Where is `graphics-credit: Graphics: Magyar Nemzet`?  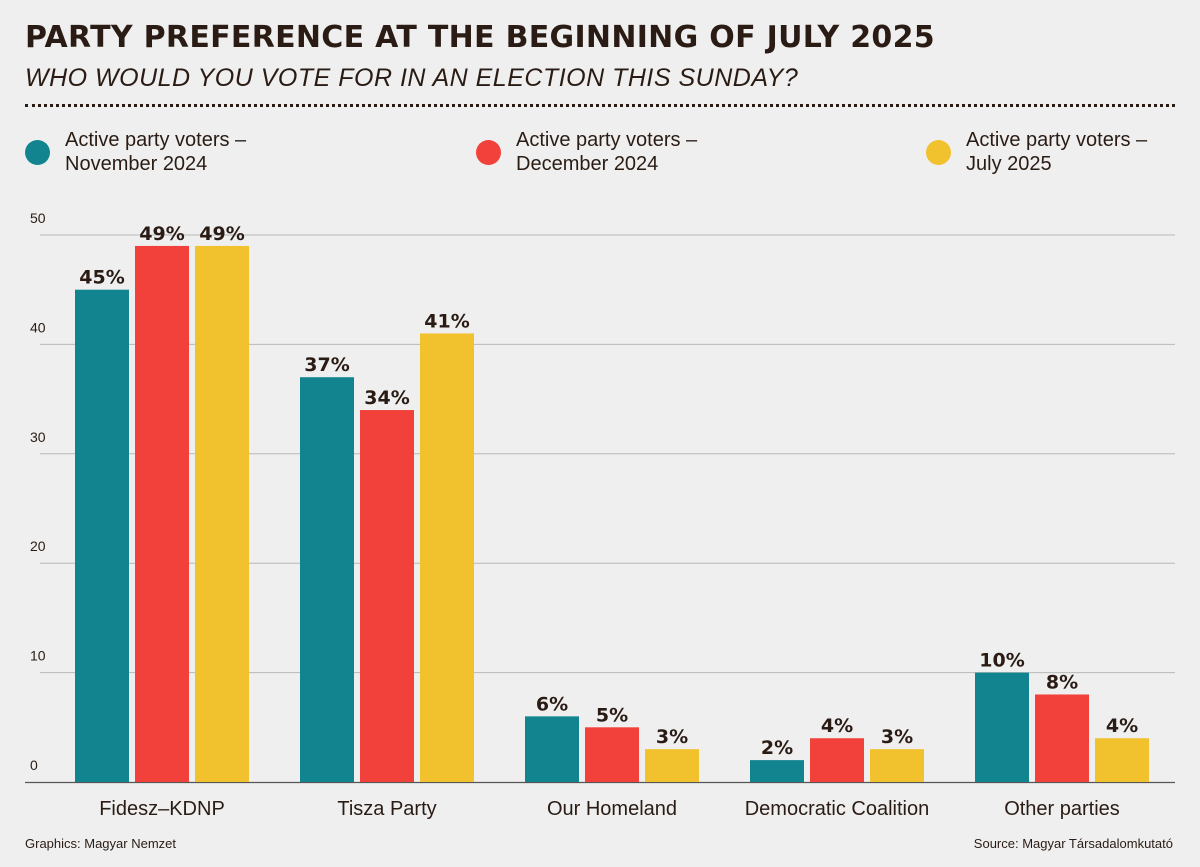
graphics-credit: Graphics: Magyar Nemzet is located at coordinates (100, 843).